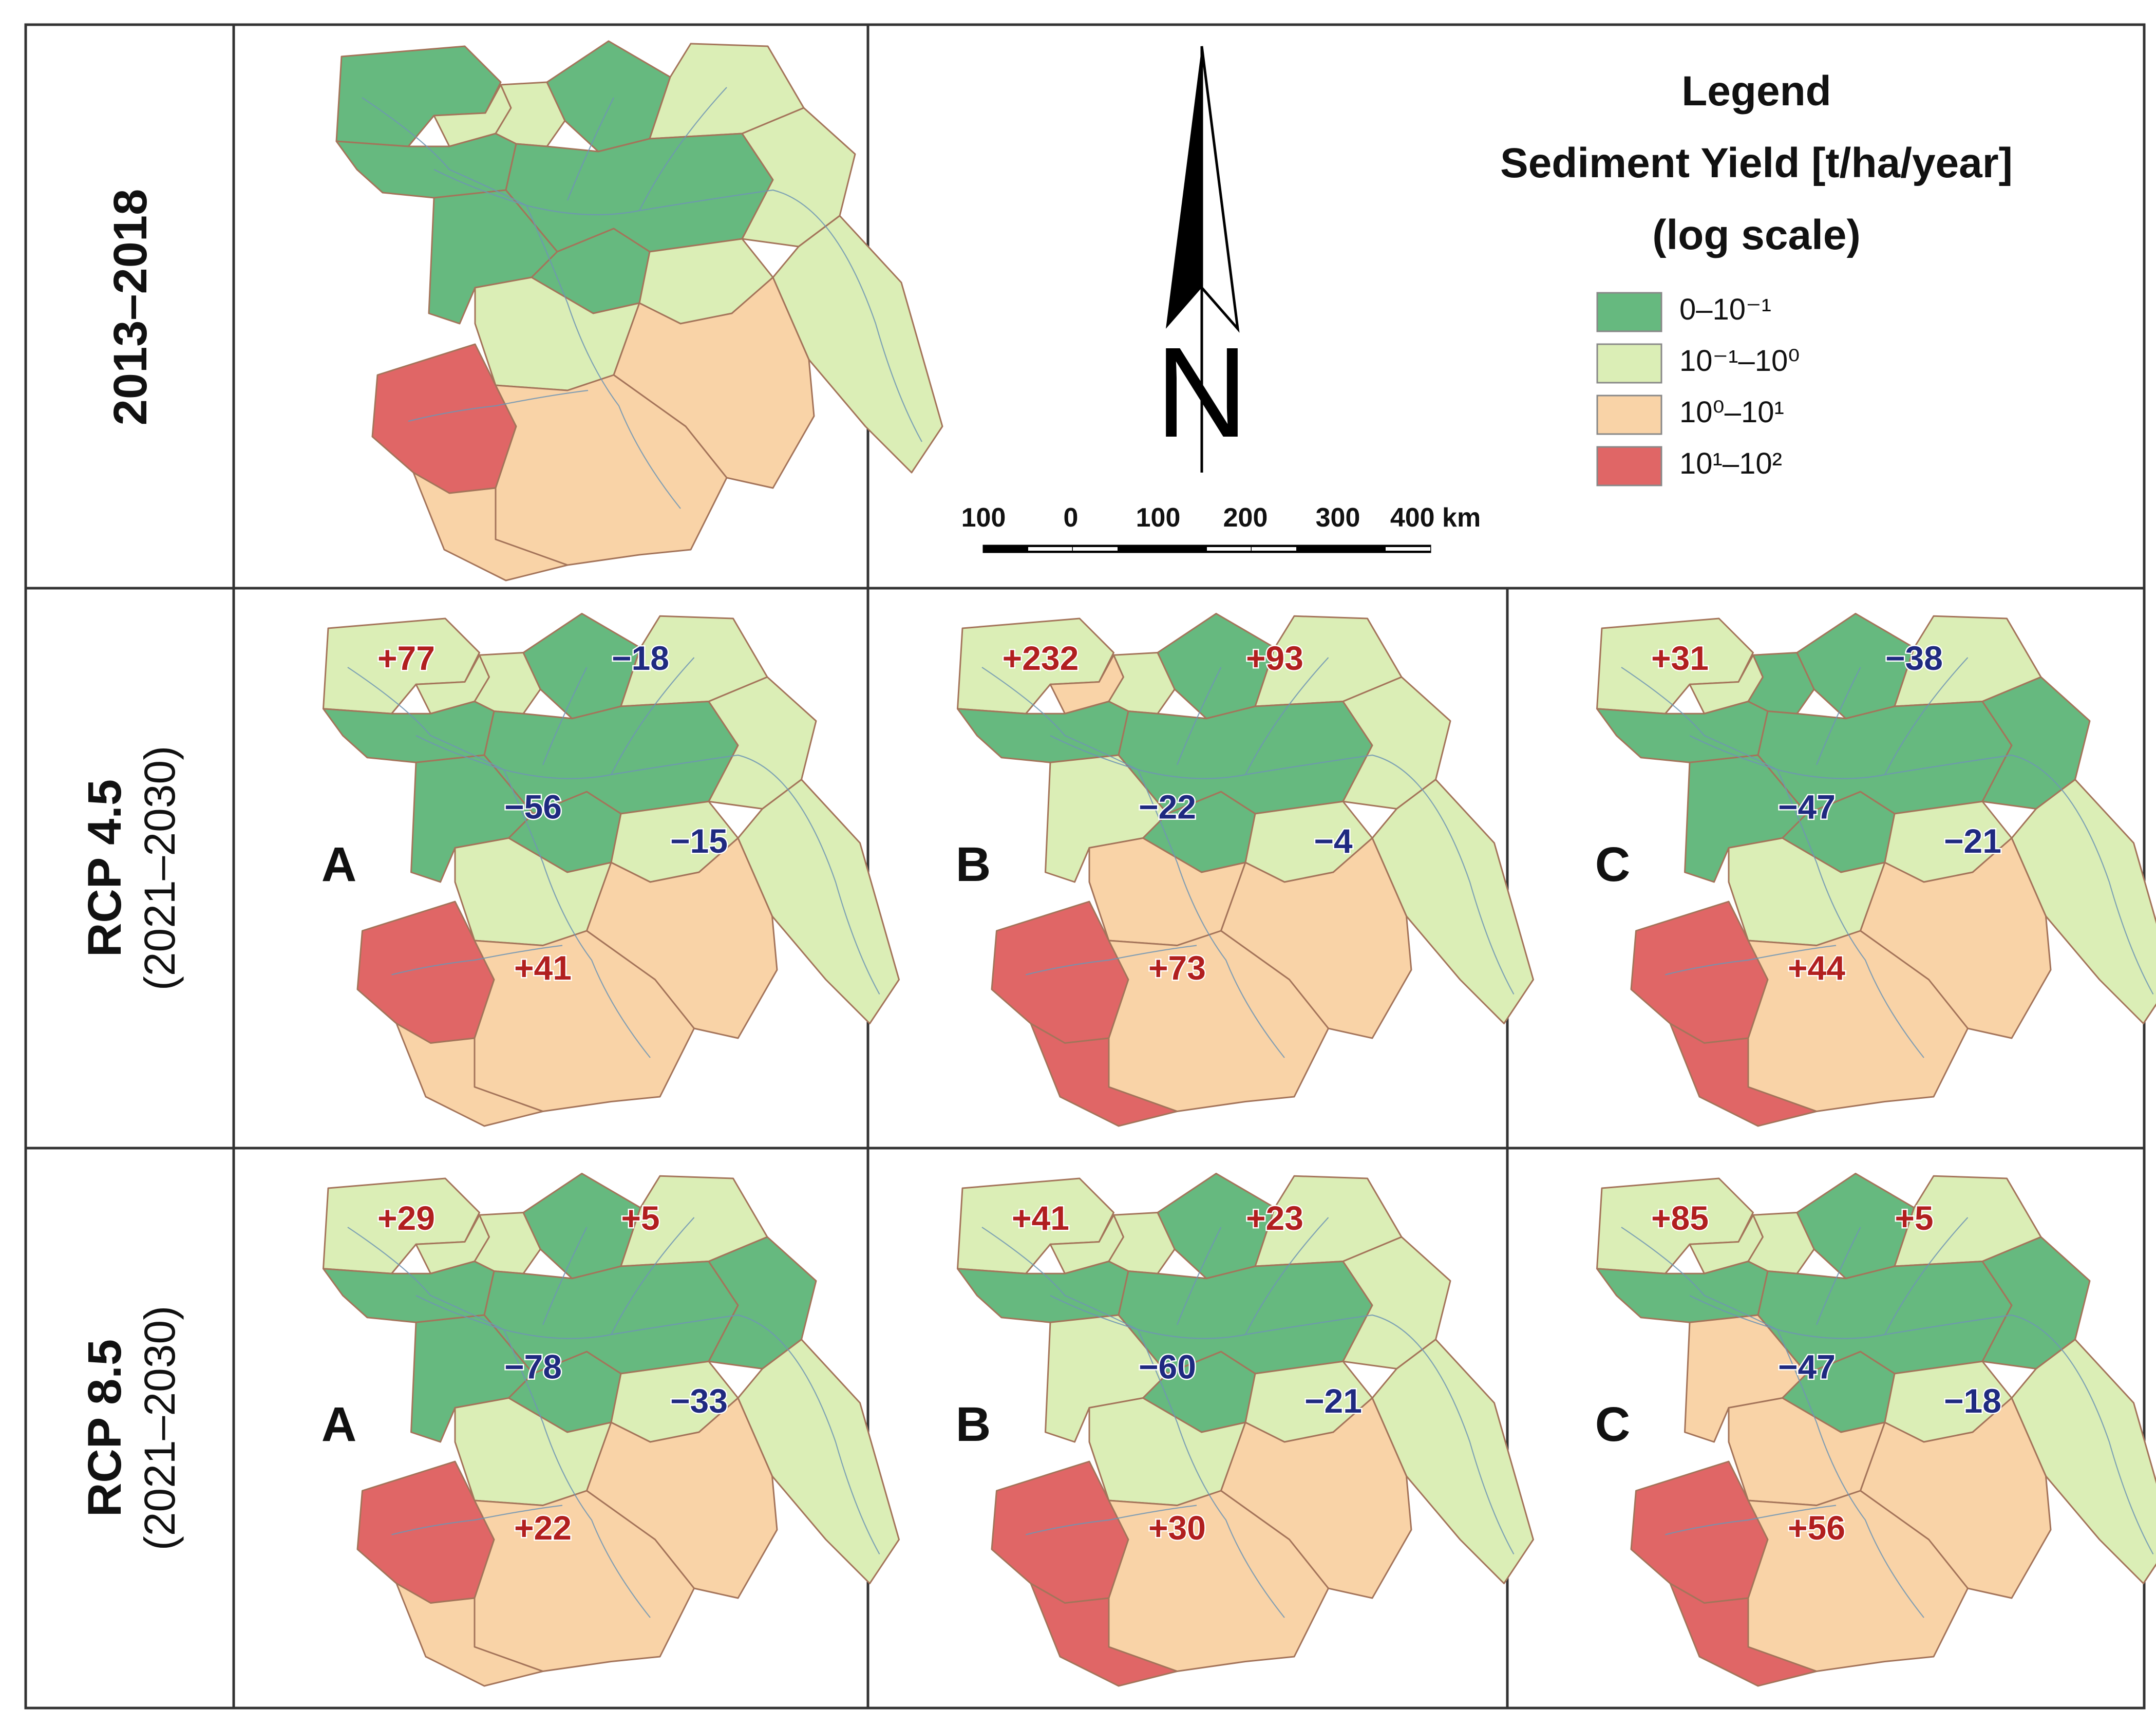 Image resolution: width=2156 pixels, height=1726 pixels. What do you see at coordinates (1177, 1528) in the screenshot?
I see `change-label: +30` at bounding box center [1177, 1528].